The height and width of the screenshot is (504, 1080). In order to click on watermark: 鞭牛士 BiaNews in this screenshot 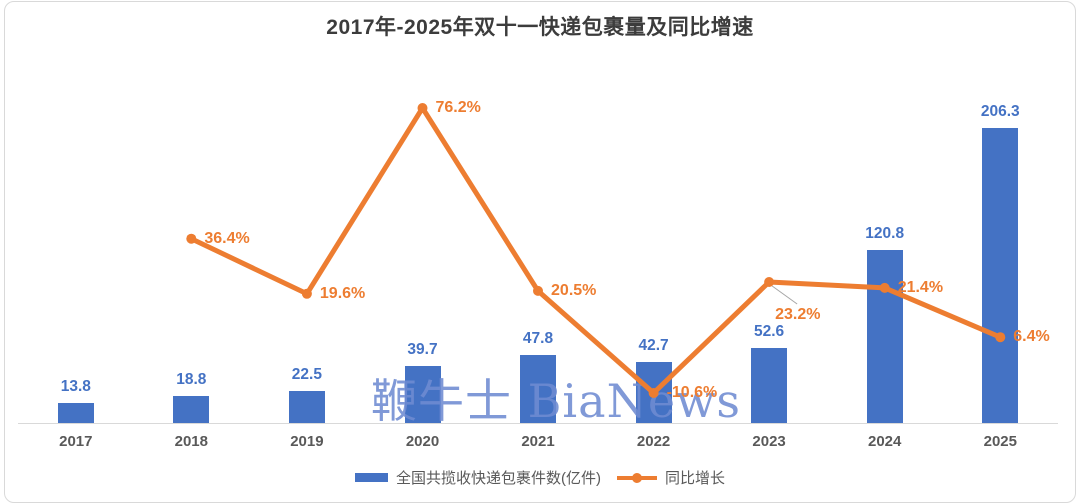, I will do `click(556, 401)`.